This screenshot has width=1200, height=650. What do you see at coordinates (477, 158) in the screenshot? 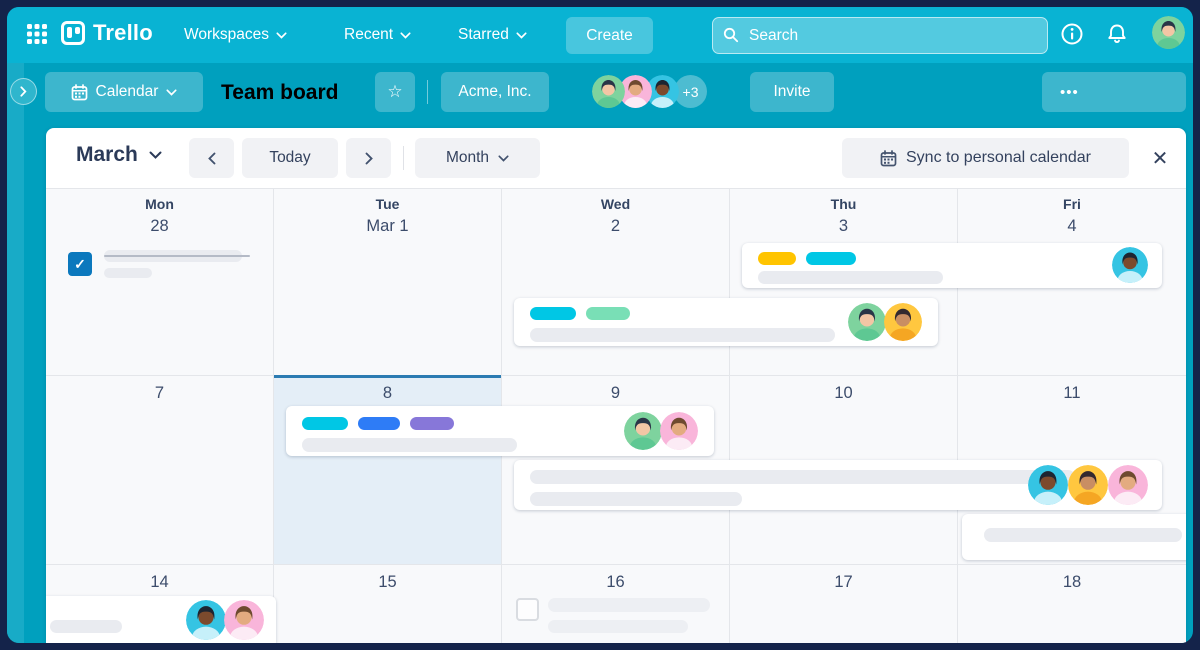
I see `view-select: Month` at bounding box center [477, 158].